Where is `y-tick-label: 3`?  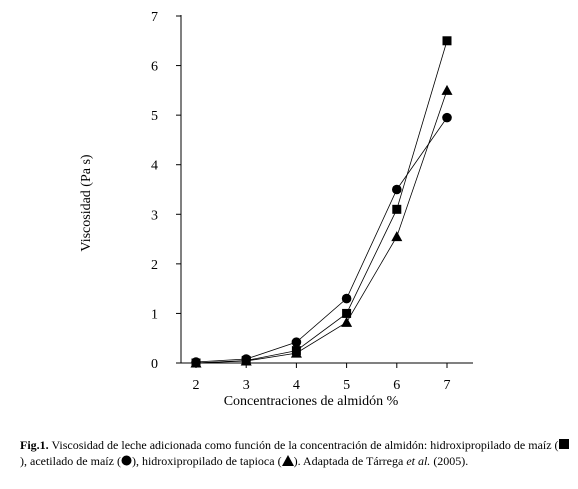
y-tick-label: 3 is located at coordinates (154, 215).